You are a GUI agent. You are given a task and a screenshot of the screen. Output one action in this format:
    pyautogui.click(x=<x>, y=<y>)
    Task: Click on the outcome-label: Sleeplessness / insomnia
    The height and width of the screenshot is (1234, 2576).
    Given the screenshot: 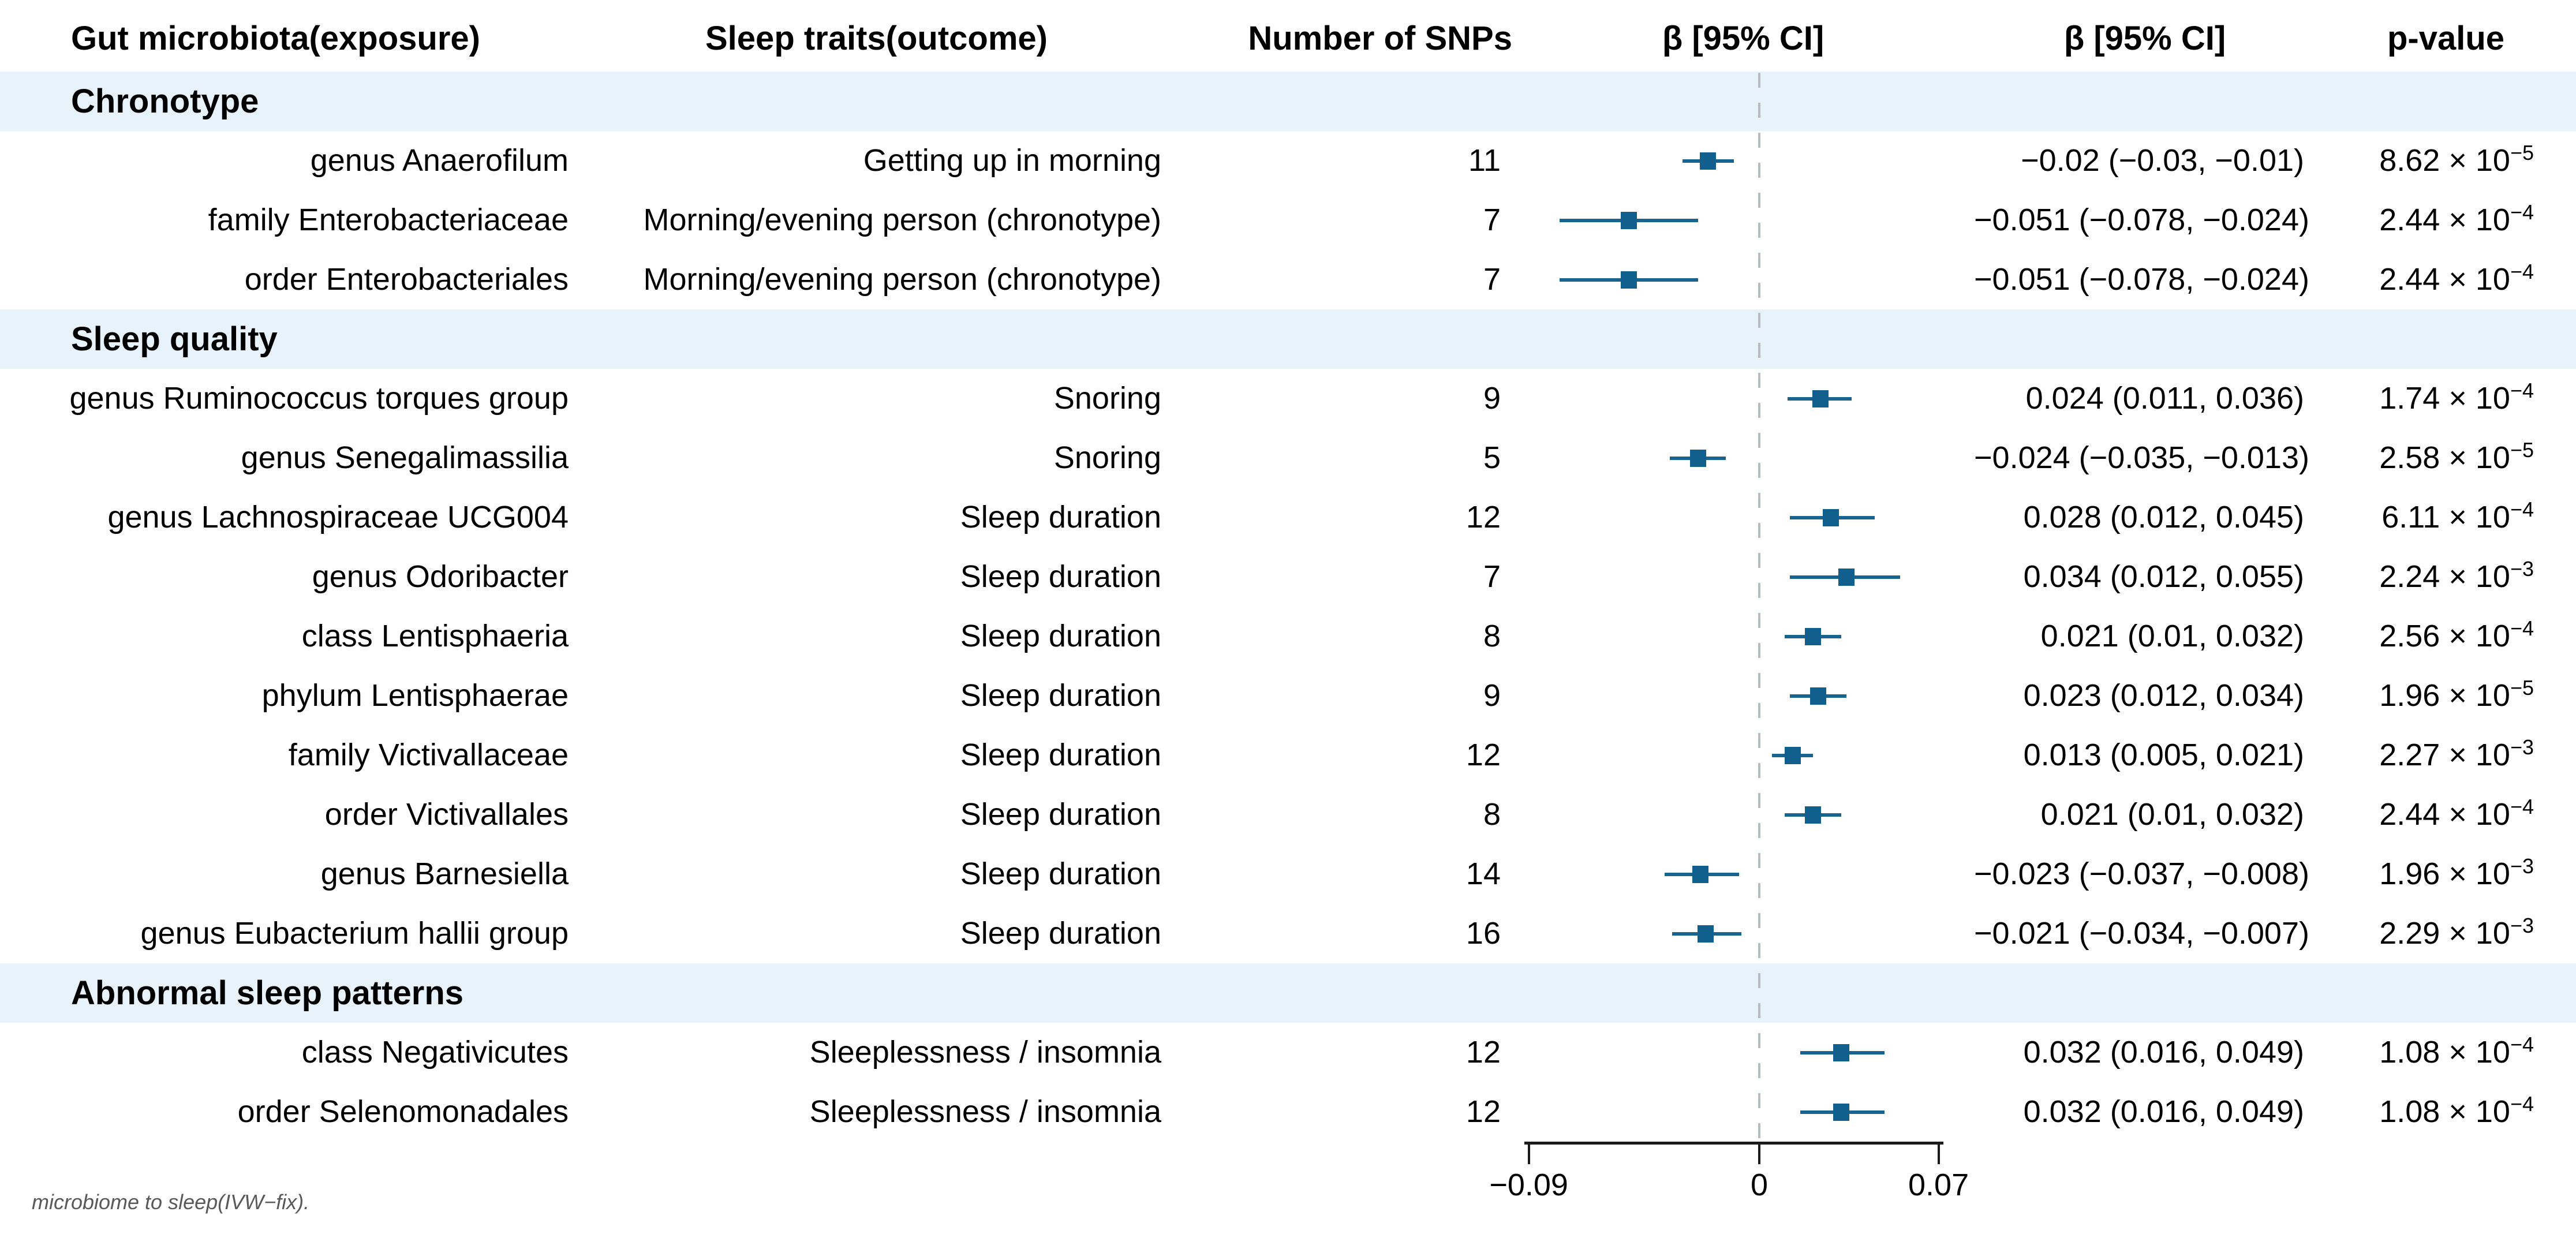 What is the action you would take?
    pyautogui.click(x=985, y=1052)
    